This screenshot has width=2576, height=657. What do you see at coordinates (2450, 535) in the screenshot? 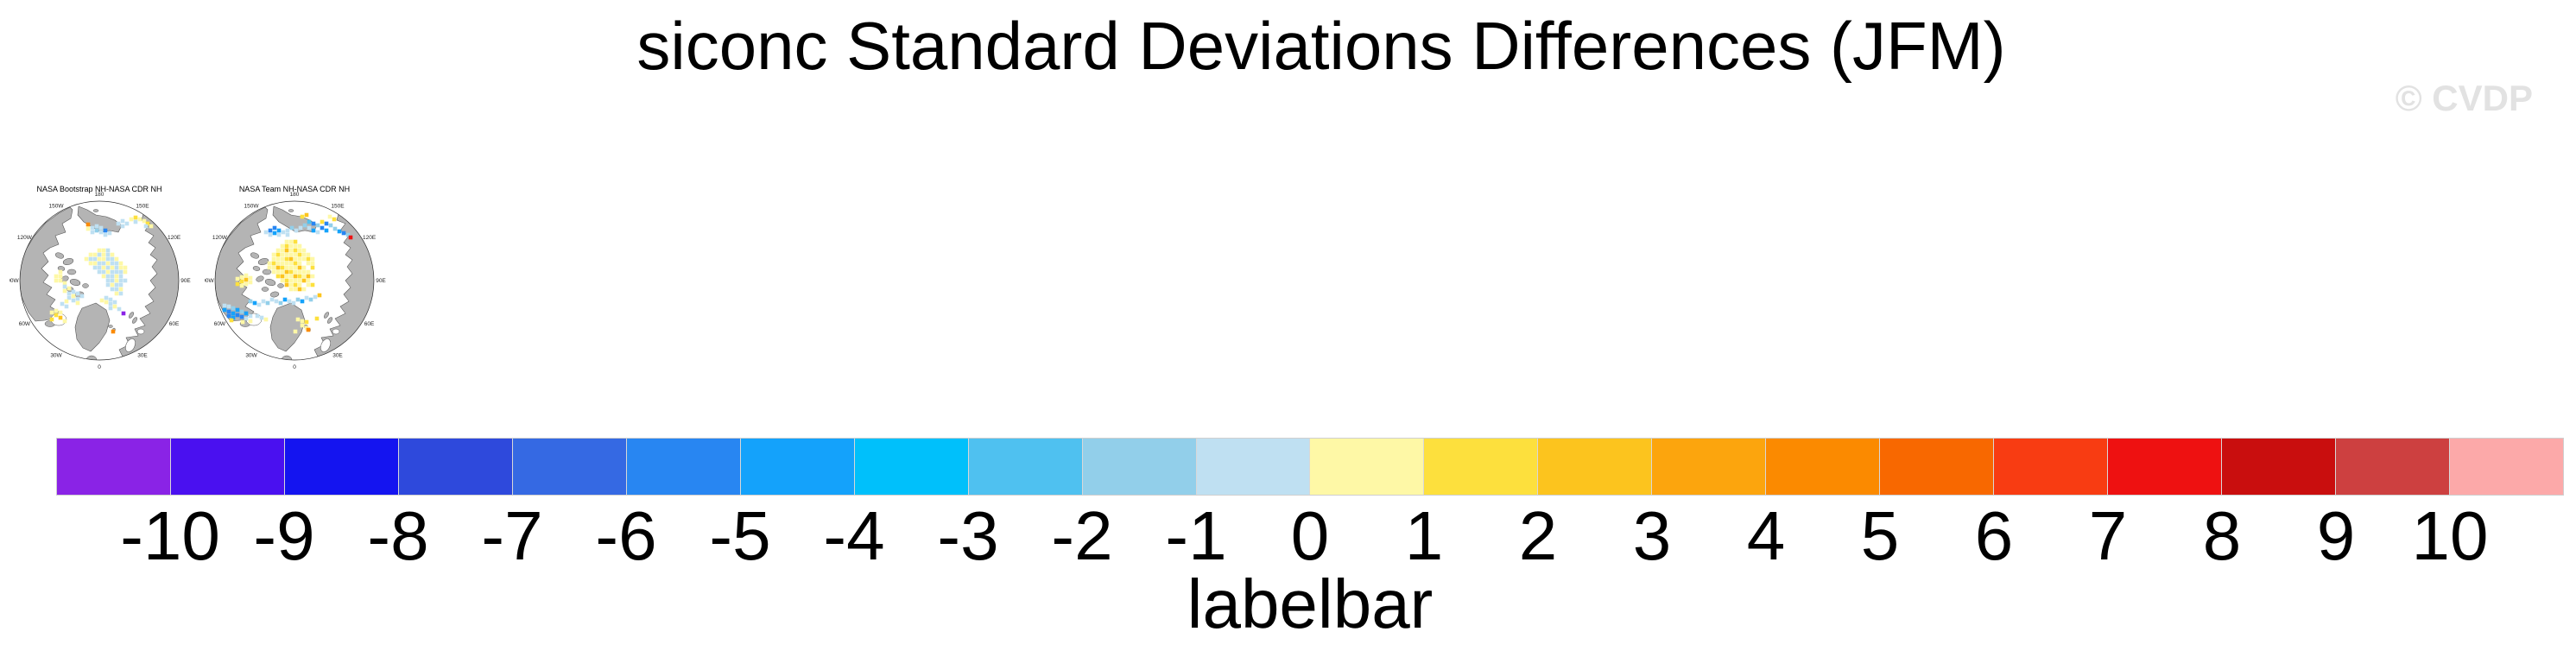
I see `labelbar-tick: 10` at bounding box center [2450, 535].